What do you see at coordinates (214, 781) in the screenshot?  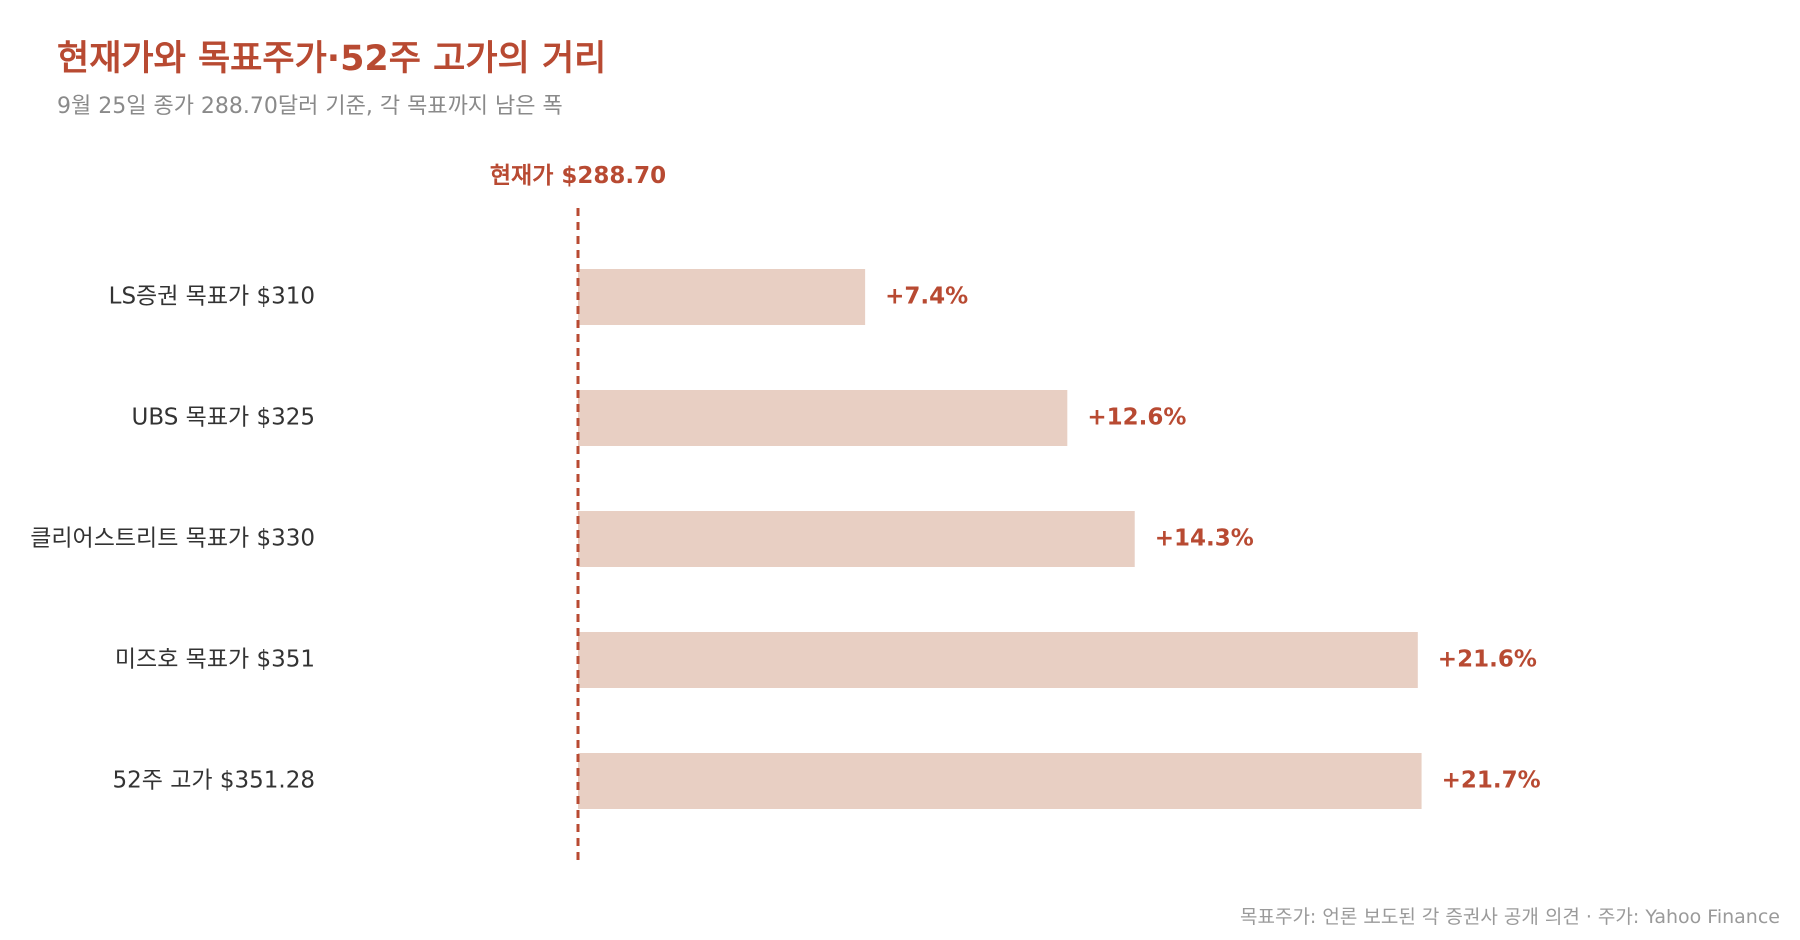 I see `category-label: 52주 고가 $351.28` at bounding box center [214, 781].